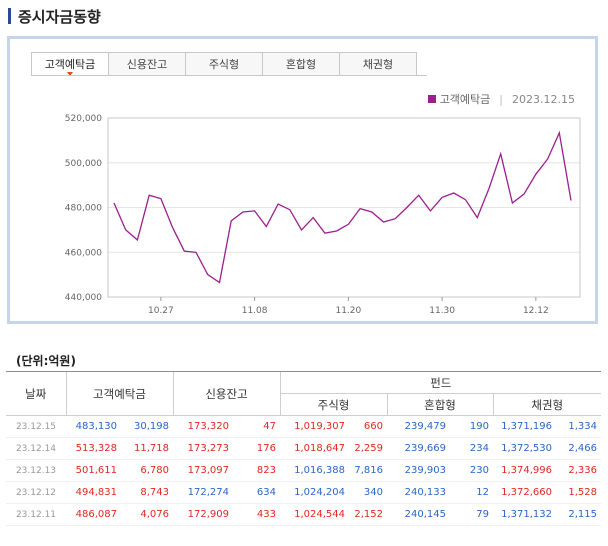 Image resolution: width=608 pixels, height=546 pixels. Describe the element at coordinates (442, 311) in the screenshot. I see `x-tick-label: 11.30` at that location.